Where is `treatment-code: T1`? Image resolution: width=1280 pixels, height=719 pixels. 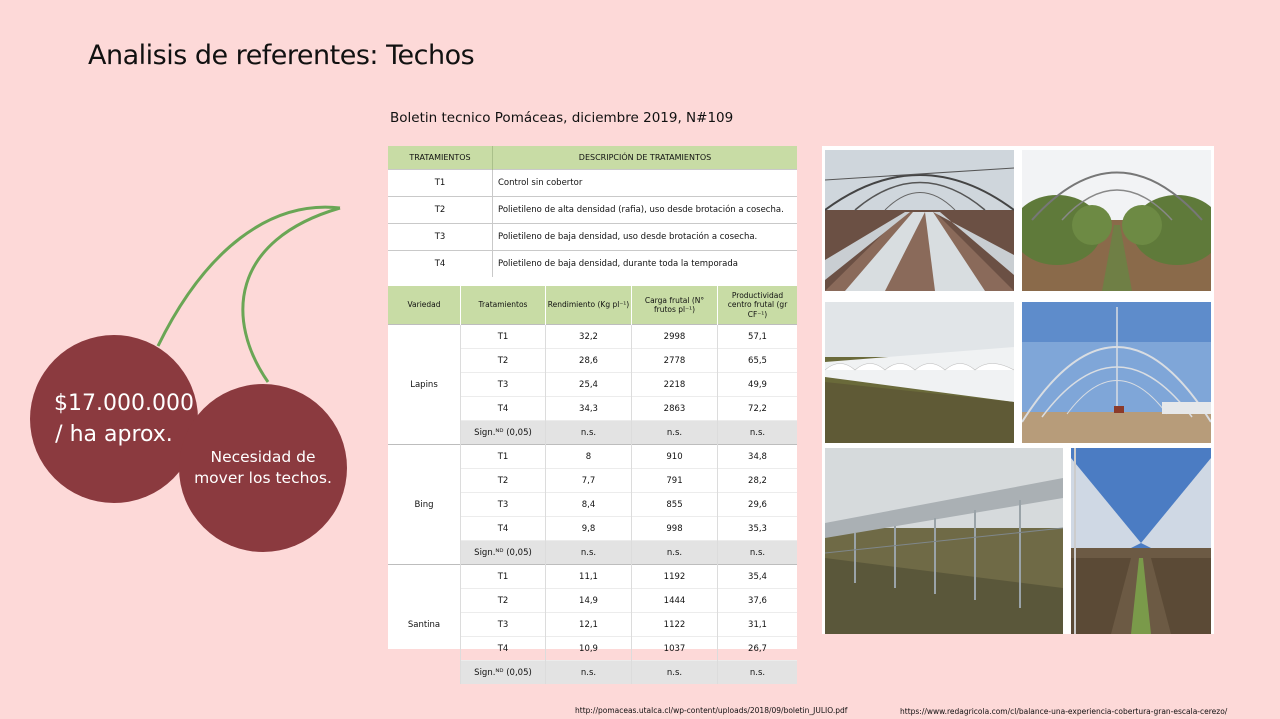
treatment-code: T1 is located at coordinates (440, 183).